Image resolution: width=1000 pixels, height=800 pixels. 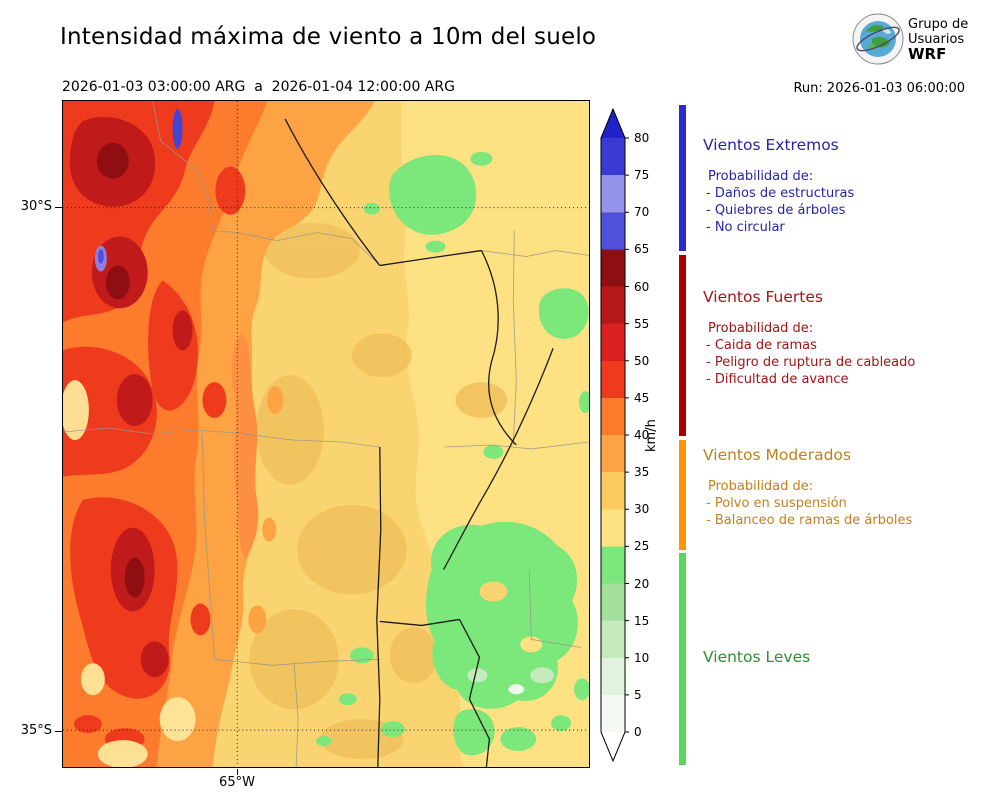 What do you see at coordinates (642, 286) in the screenshot?
I see `colorbar-tick-label: 60` at bounding box center [642, 286].